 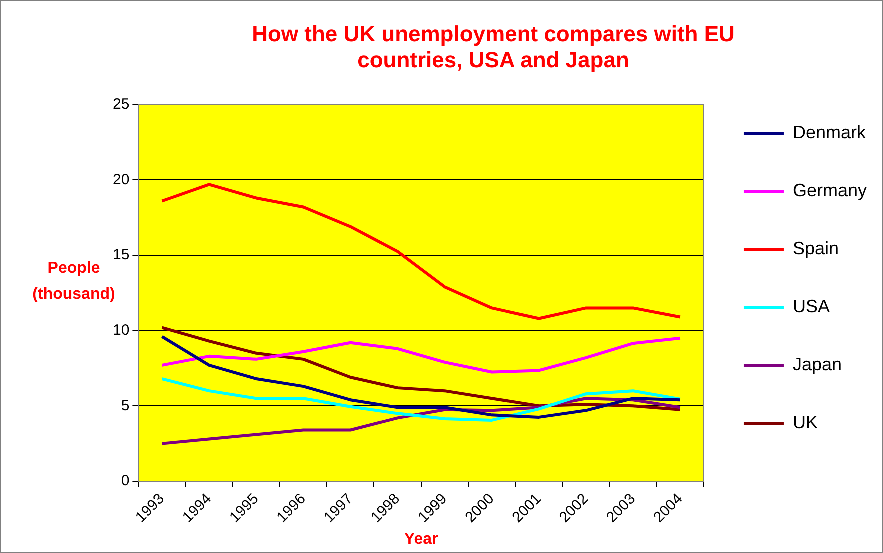 I want to click on y-axis-title: People (thousand), so click(x=74, y=281).